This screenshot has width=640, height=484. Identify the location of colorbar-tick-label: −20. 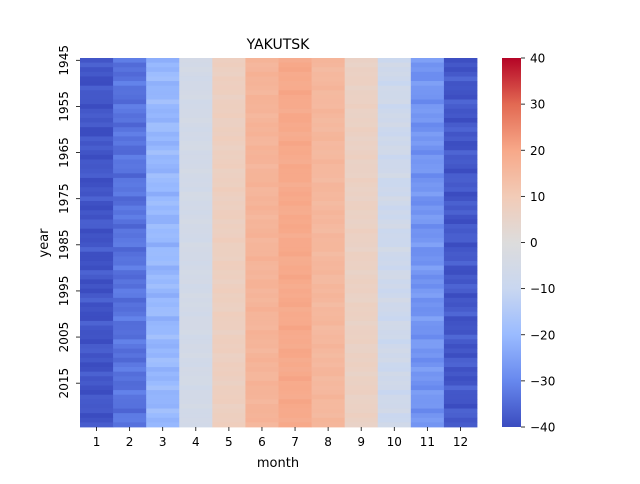
(542, 335).